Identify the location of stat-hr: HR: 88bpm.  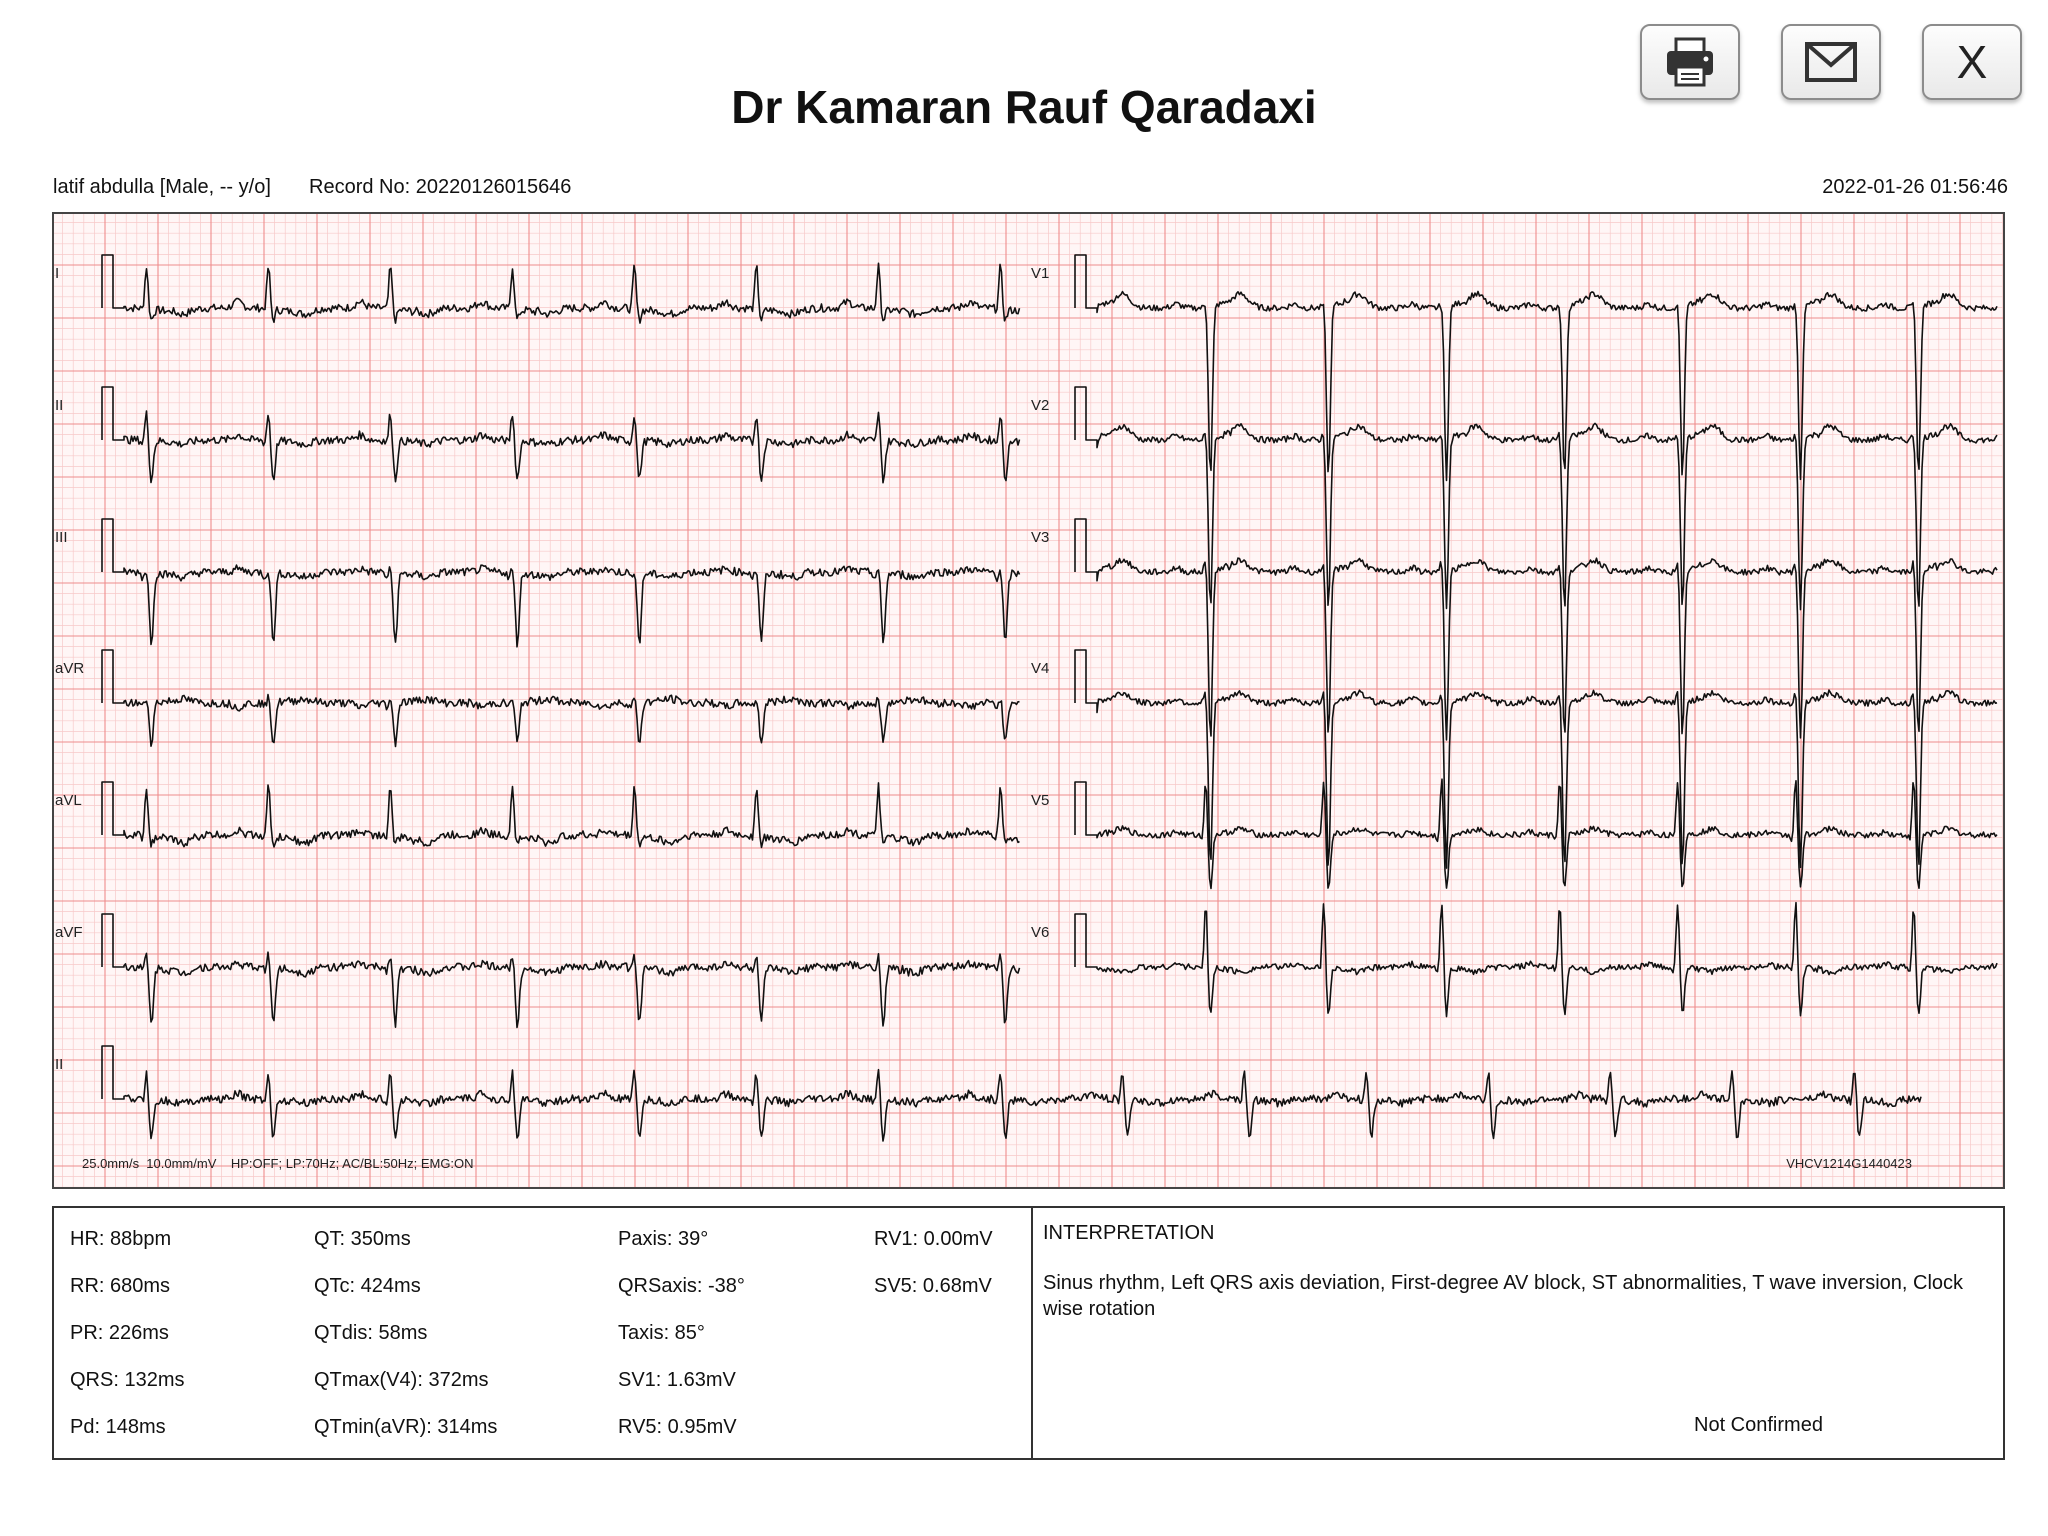
(121, 1239).